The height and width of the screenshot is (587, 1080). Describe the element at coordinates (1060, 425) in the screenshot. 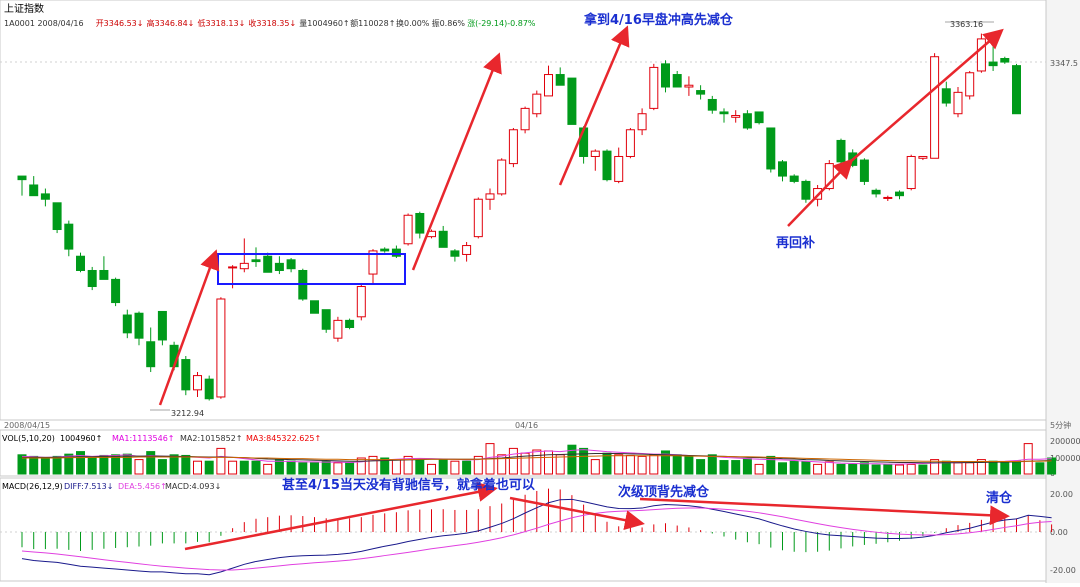

I see `date-axis-right: 5分钟` at that location.